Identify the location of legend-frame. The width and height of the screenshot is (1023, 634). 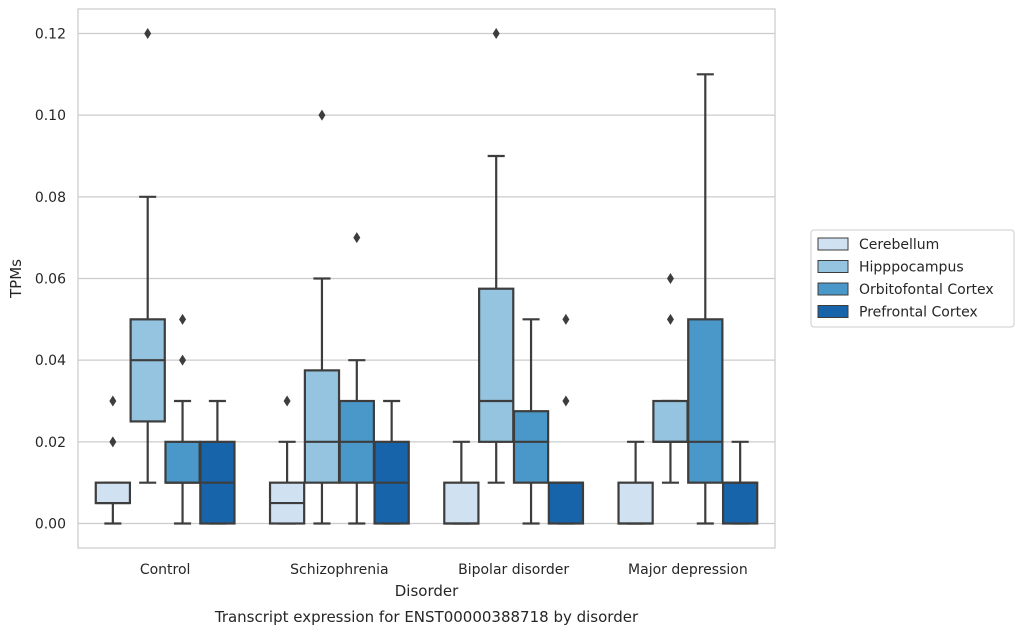
(912, 278).